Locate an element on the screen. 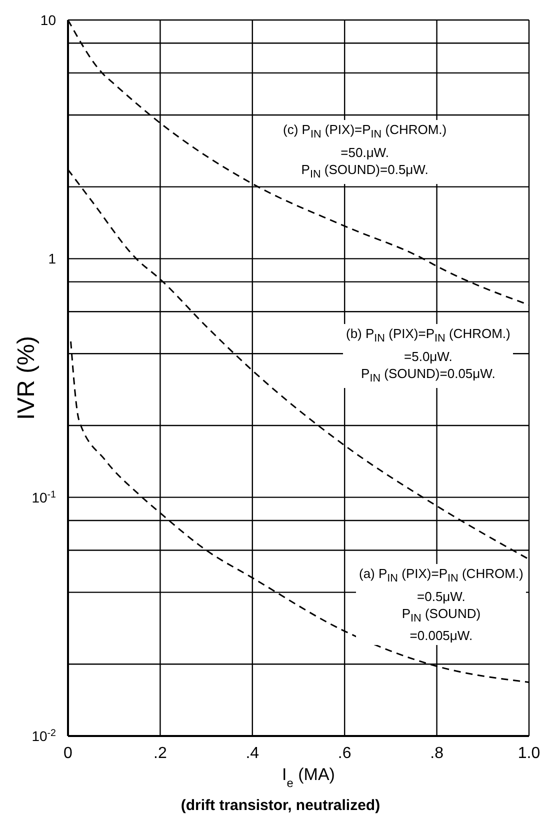  x-tick-label: 1.0 is located at coordinates (529, 753).